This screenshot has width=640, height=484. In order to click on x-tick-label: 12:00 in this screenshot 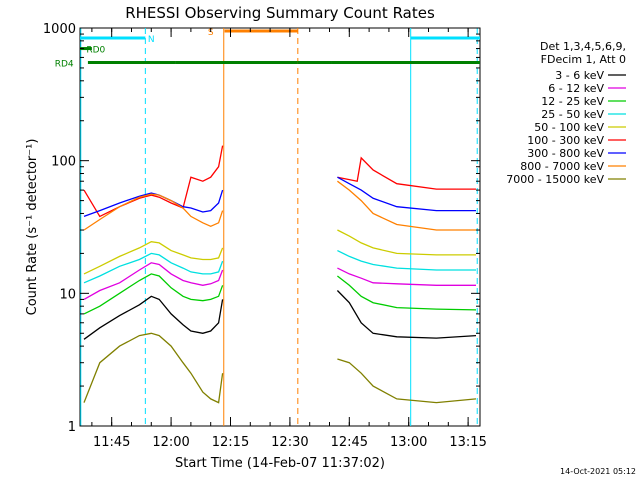, I will do `click(170, 442)`.